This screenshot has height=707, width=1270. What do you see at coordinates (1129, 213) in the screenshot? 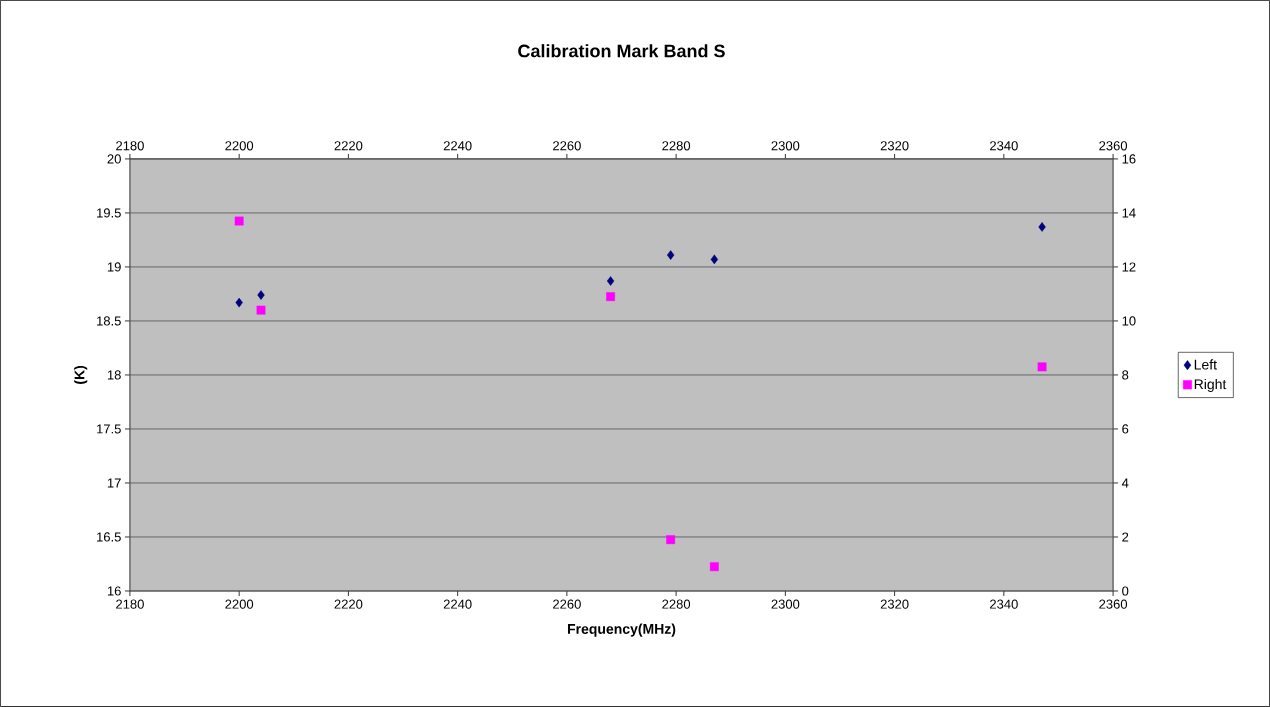
I see `y2-tick-label: 14` at bounding box center [1129, 213].